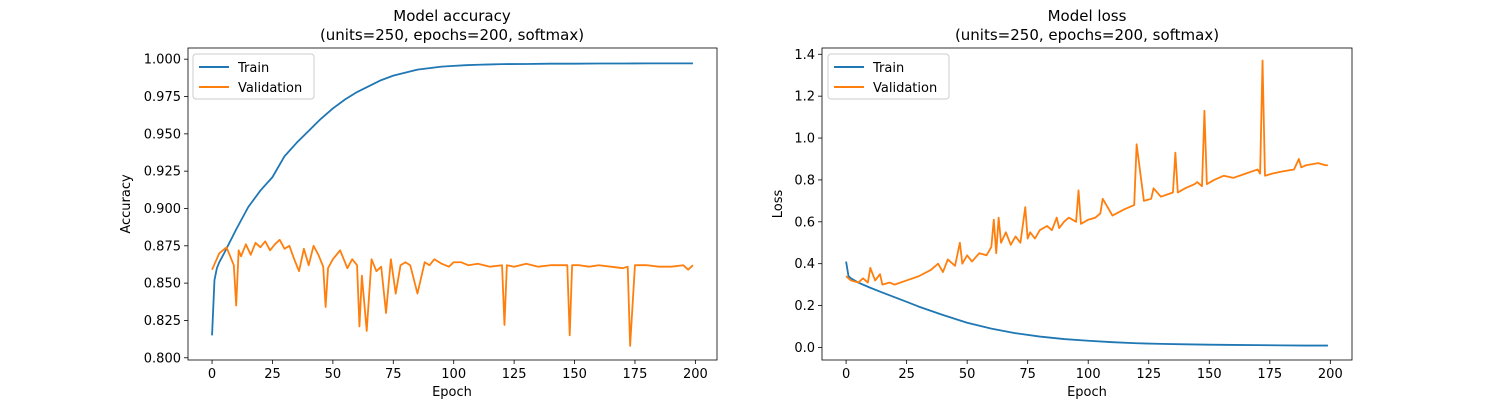 This screenshot has height=400, width=1500. Describe the element at coordinates (967, 374) in the screenshot. I see `loss-x-tick-label: 50` at that location.